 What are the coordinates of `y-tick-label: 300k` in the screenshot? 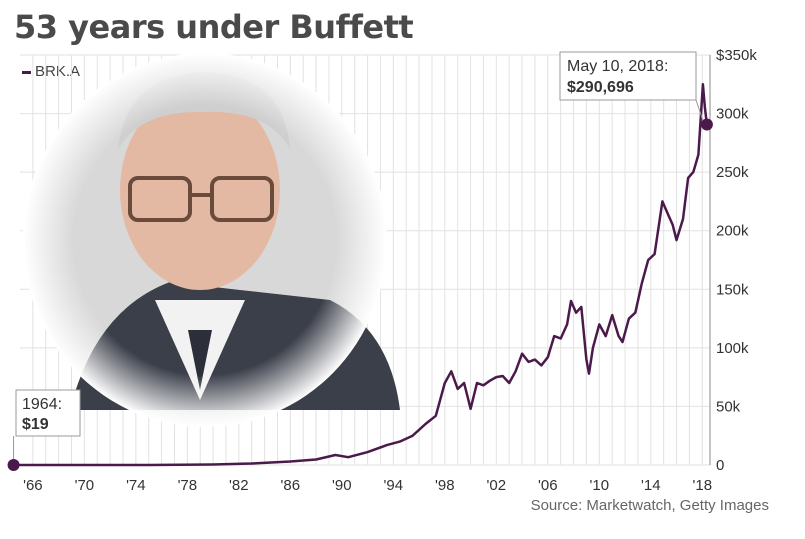 It's located at (732, 114).